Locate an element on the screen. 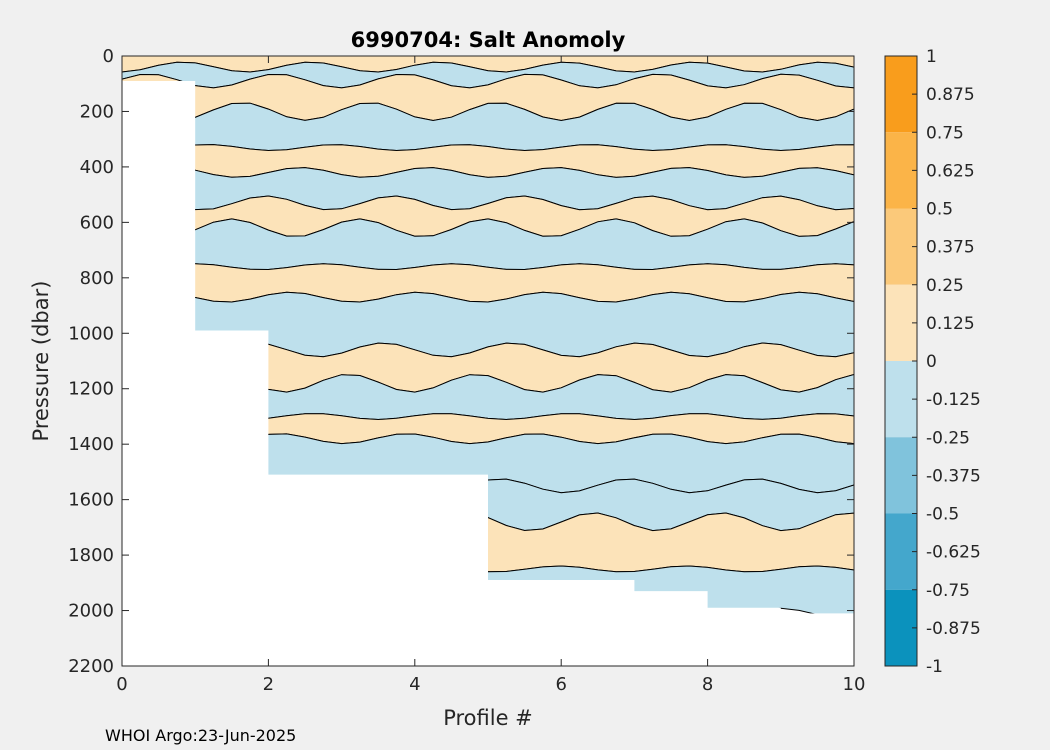 This screenshot has width=1050, height=750. y-tick-label: 600 is located at coordinates (97, 222).